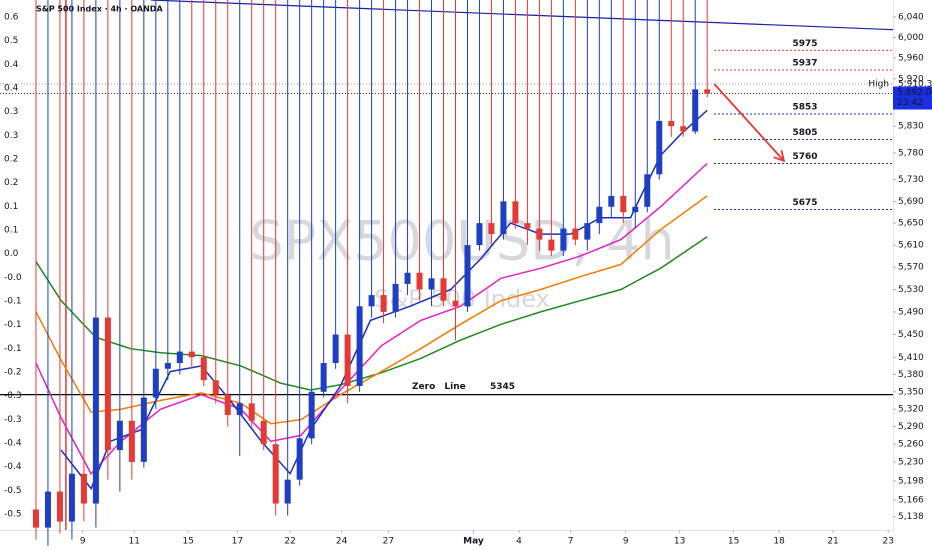 Image resolution: width=932 pixels, height=550 pixels. Describe the element at coordinates (832, 542) in the screenshot. I see `x-tick-label: 21` at that location.